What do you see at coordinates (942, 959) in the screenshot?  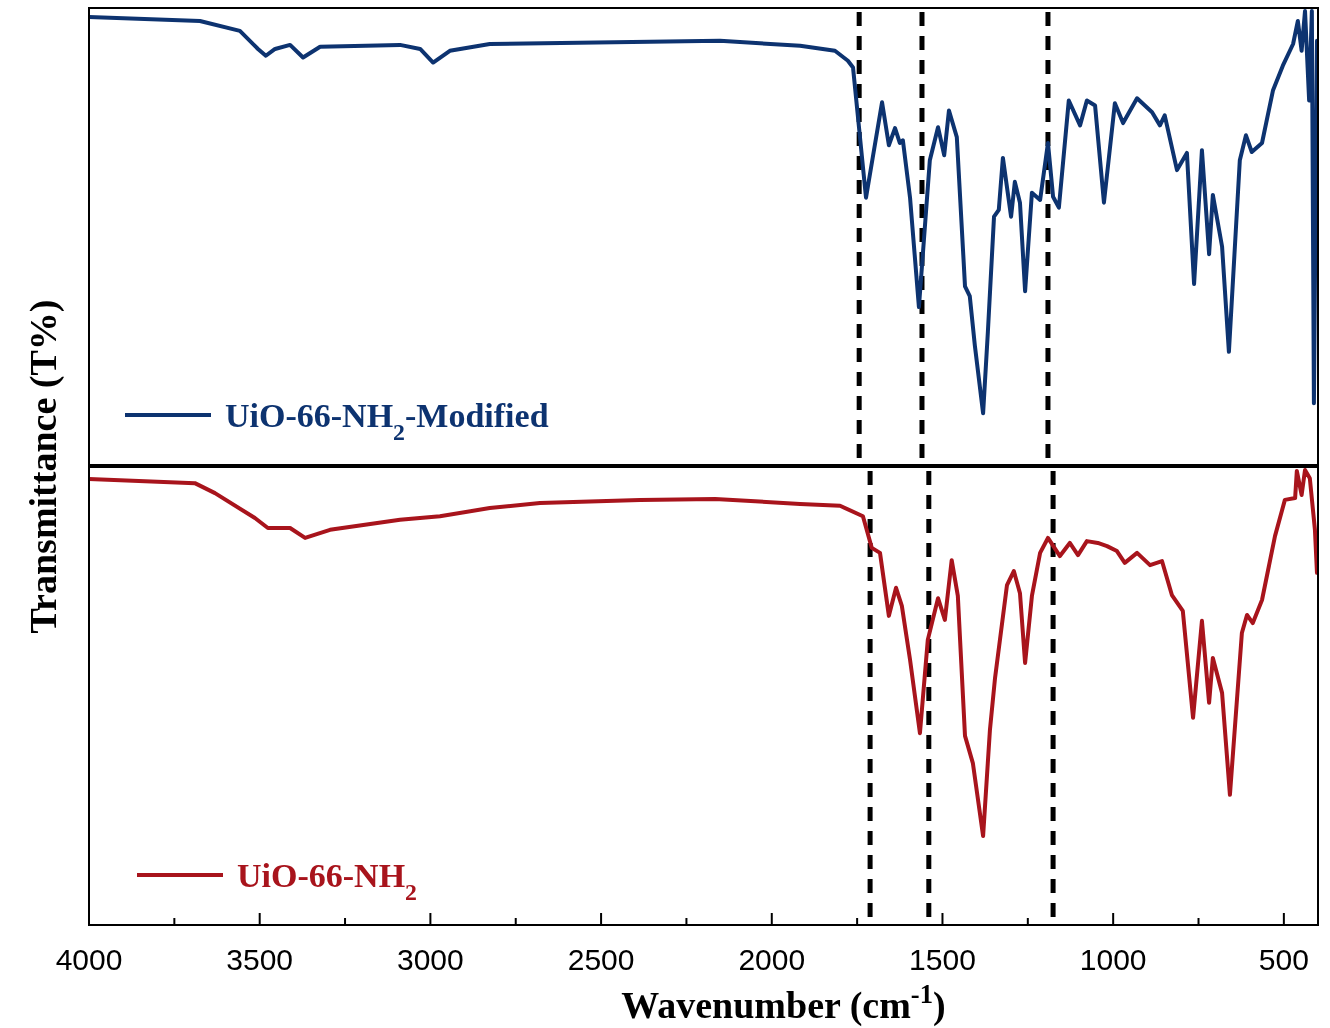 I see `x-tick-label: 1500` at bounding box center [942, 959].